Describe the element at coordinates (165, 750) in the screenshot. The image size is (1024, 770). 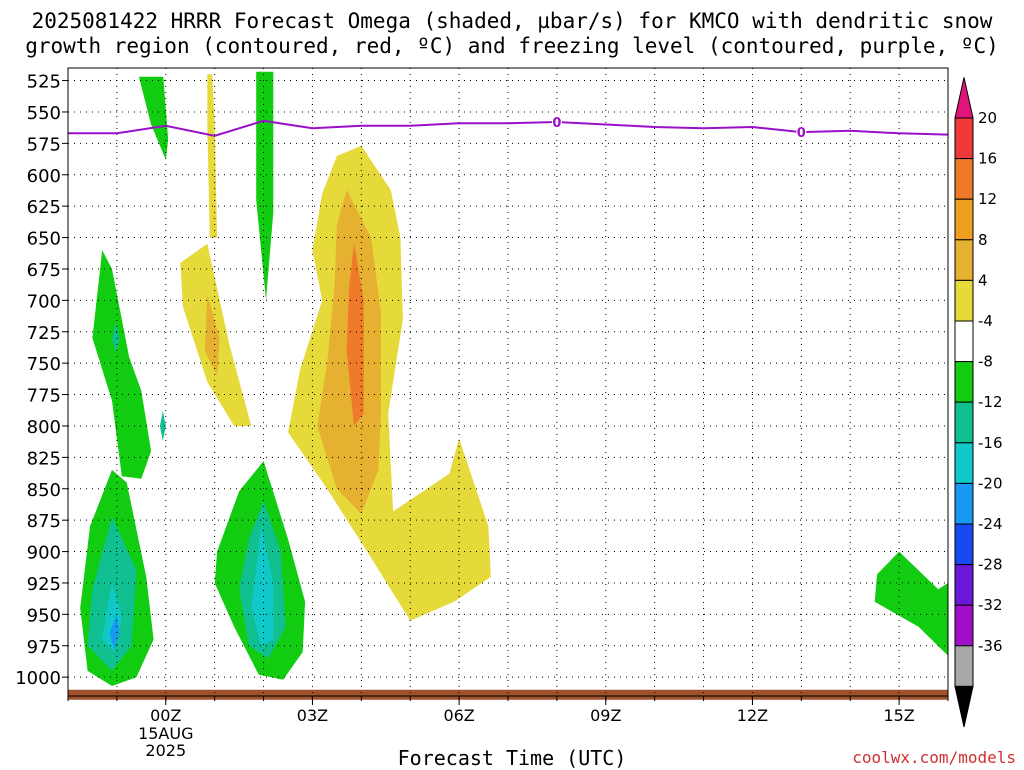
I see `x-tick-year: 2025` at that location.